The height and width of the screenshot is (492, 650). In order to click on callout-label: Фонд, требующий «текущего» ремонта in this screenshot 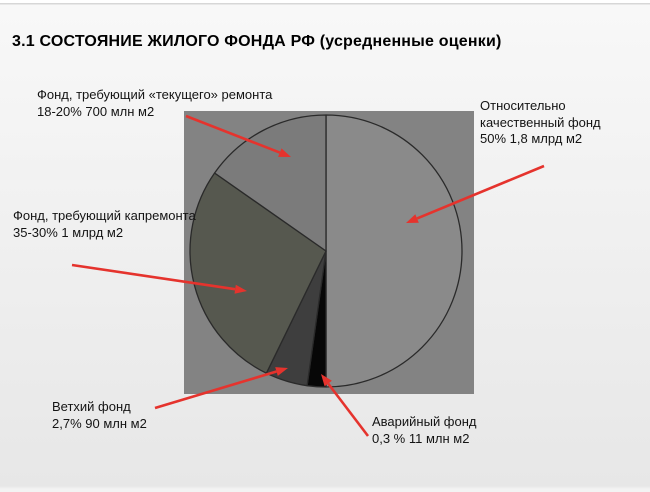, I will do `click(155, 94)`.